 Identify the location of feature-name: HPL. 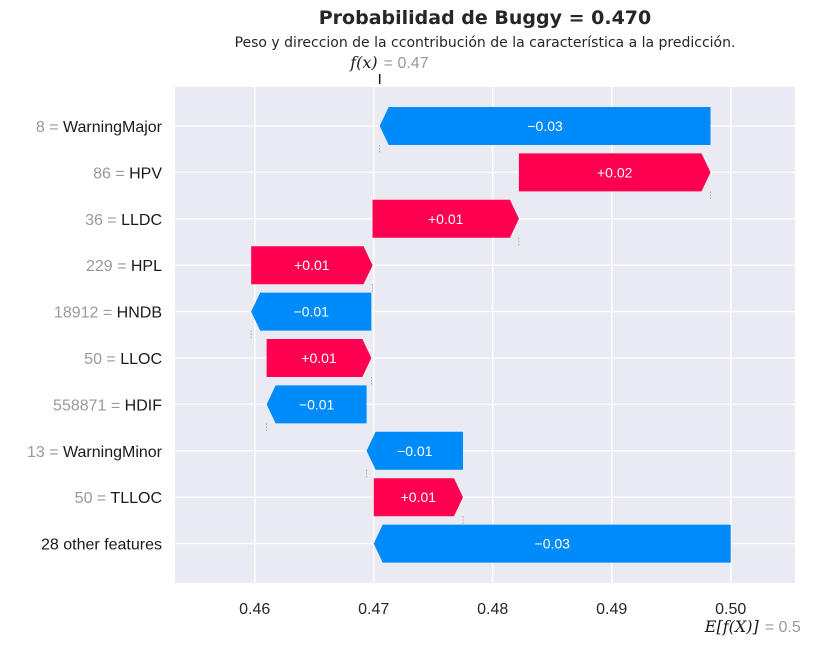
(146, 266).